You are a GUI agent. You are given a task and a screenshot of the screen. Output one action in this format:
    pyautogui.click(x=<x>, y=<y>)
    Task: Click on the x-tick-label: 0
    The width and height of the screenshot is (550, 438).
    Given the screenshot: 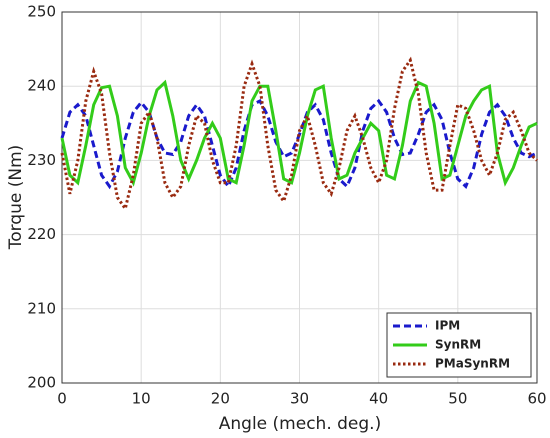 What is the action you would take?
    pyautogui.click(x=62, y=399)
    